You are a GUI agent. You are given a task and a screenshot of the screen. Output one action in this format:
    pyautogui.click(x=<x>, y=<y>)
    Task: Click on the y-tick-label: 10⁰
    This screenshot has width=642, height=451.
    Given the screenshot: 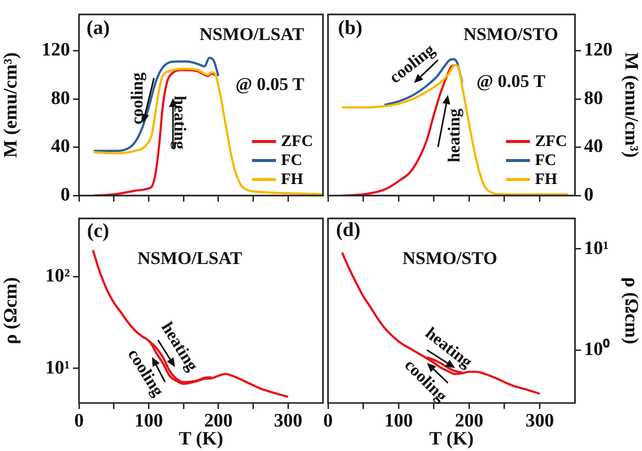 What is the action you would take?
    pyautogui.click(x=597, y=349)
    